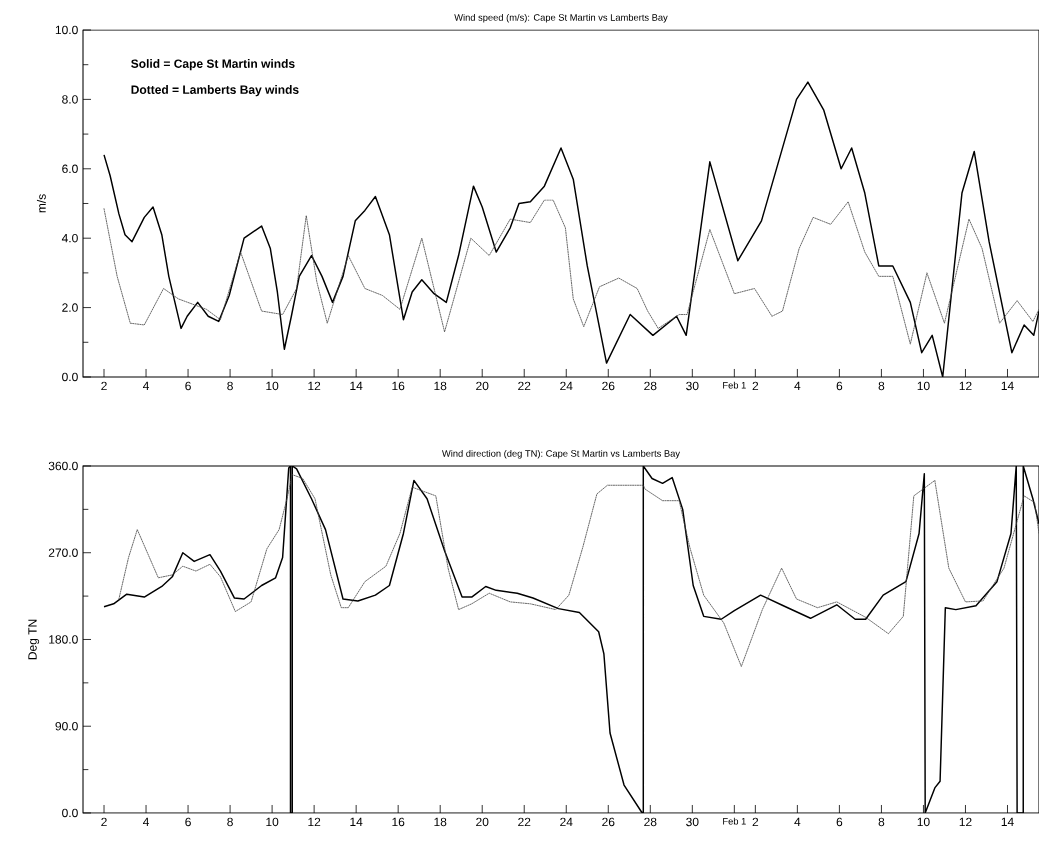 The image size is (1039, 863). I want to click on y-tick-label: 360.0, so click(63, 466).